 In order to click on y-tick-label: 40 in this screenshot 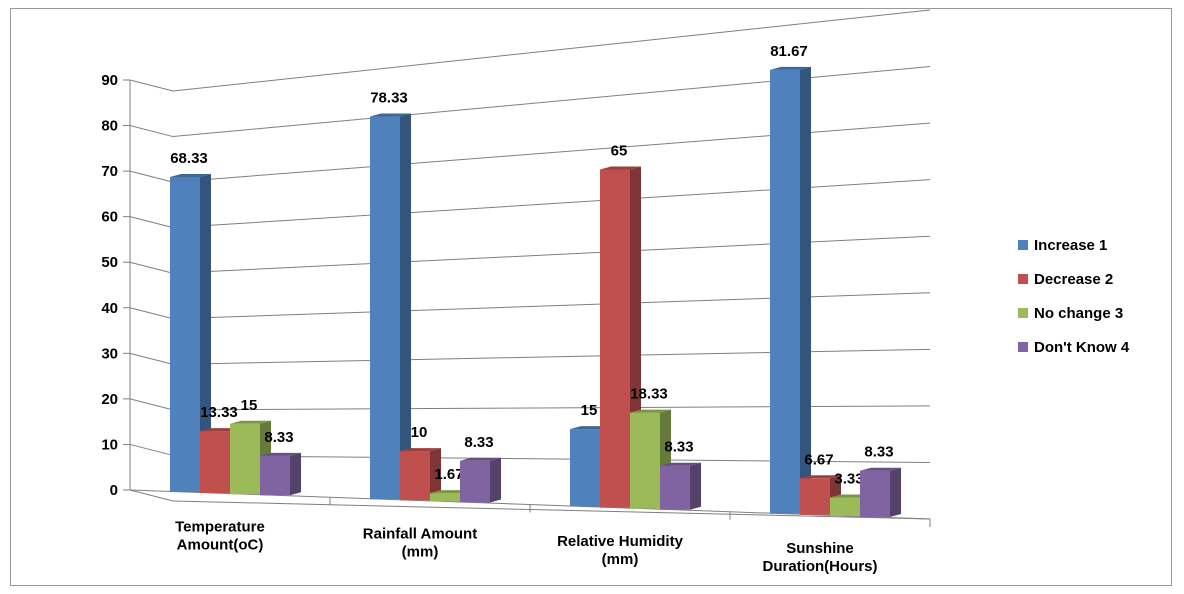, I will do `click(109, 308)`.